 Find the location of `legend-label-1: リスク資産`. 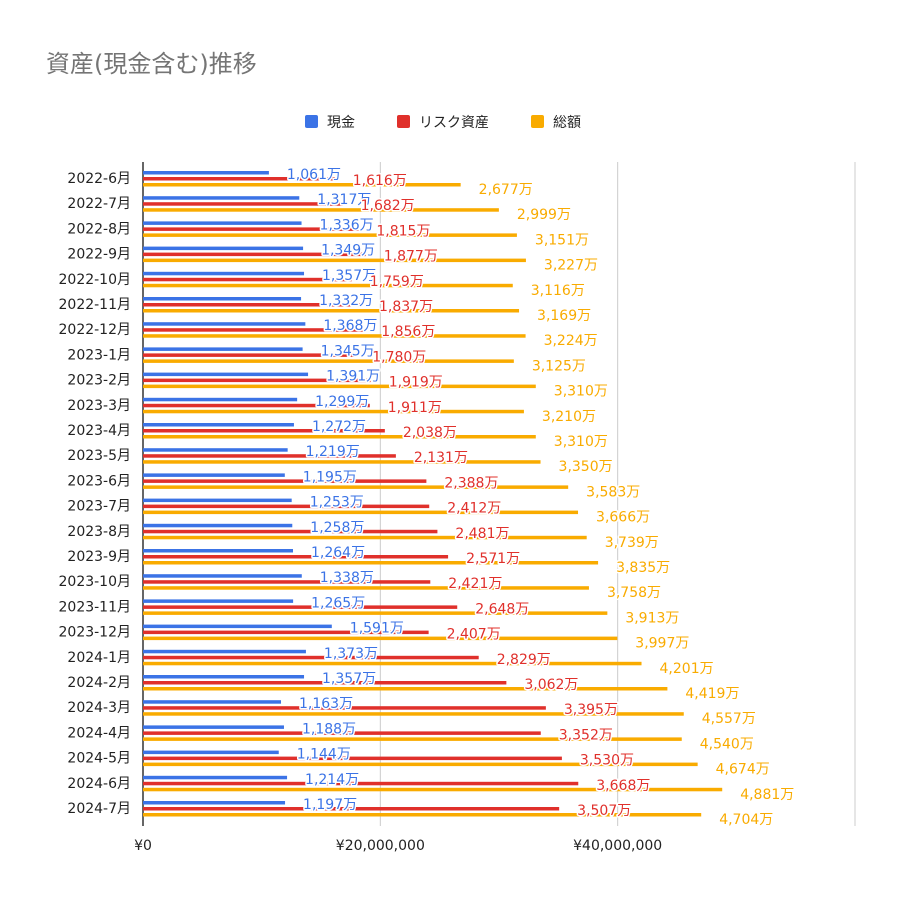

legend-label-1: リスク資産 is located at coordinates (454, 123).